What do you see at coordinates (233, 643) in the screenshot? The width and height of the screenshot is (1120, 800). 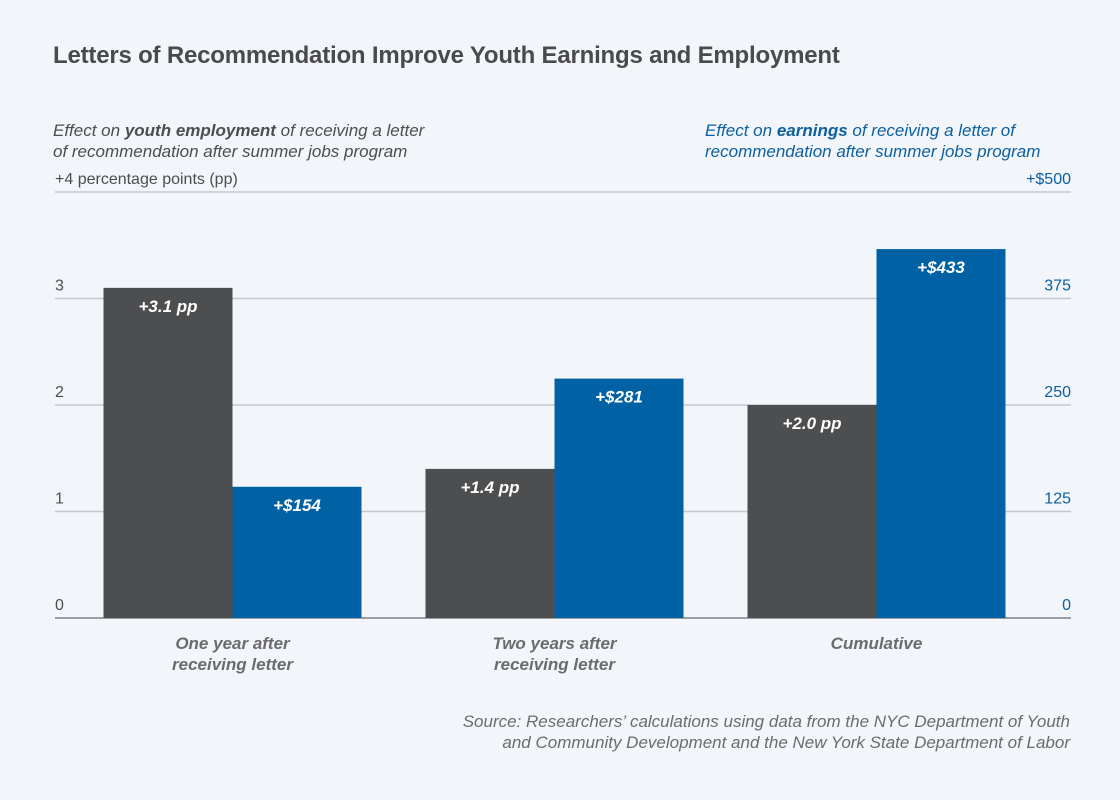 I see `category-label: One year after` at bounding box center [233, 643].